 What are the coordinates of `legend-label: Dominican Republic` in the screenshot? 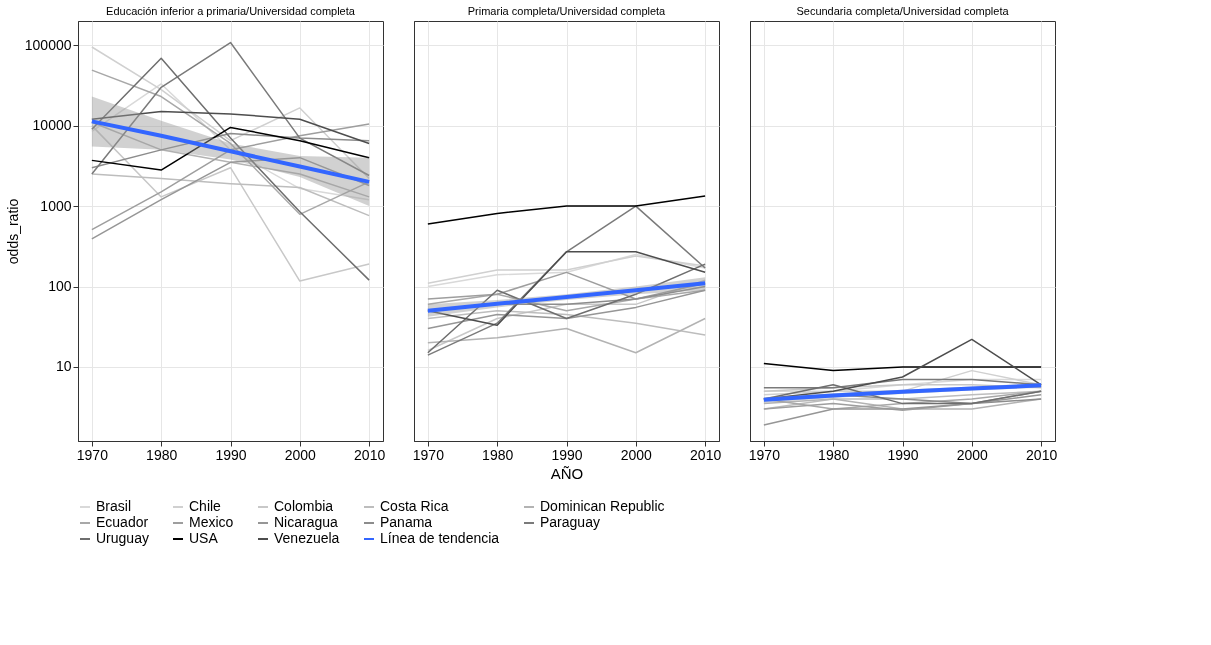 It's located at (602, 506).